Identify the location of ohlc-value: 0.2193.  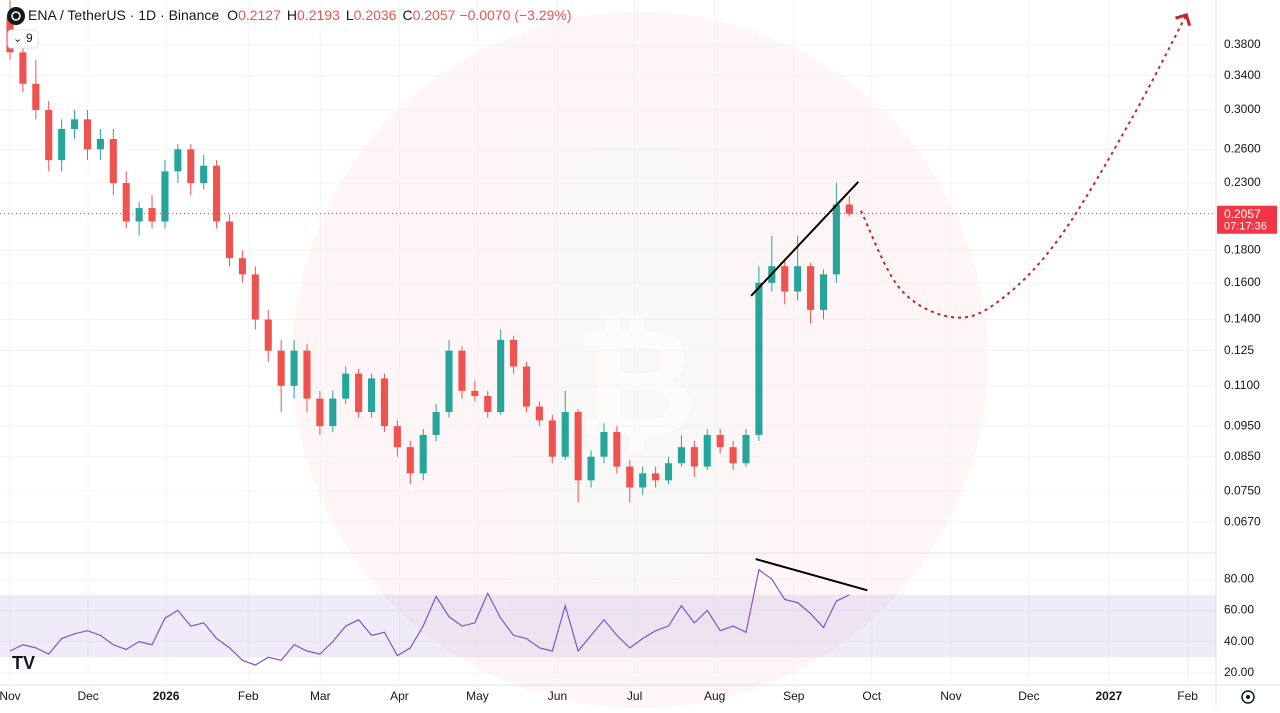
(318, 15).